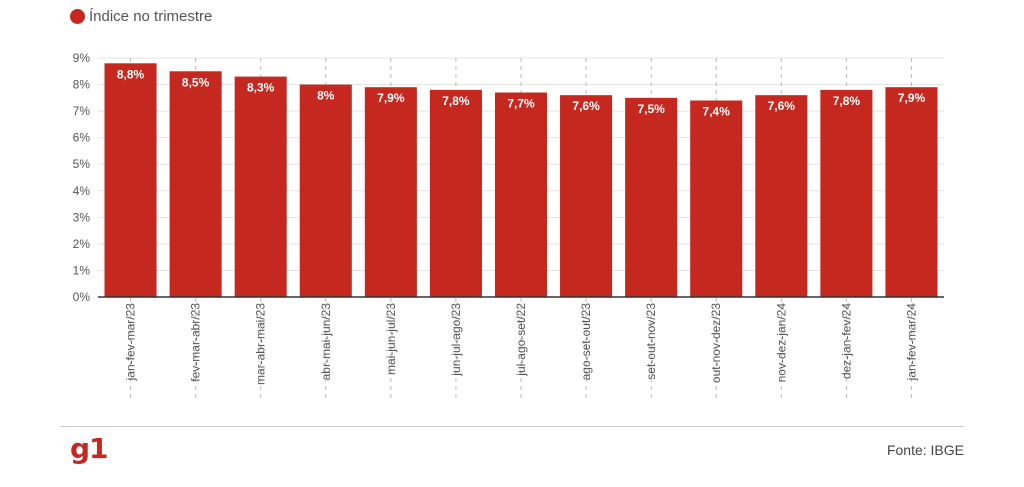 Image resolution: width=1024 pixels, height=487 pixels. Describe the element at coordinates (196, 82) in the screenshot. I see `bar-value-label: 8,5%` at that location.